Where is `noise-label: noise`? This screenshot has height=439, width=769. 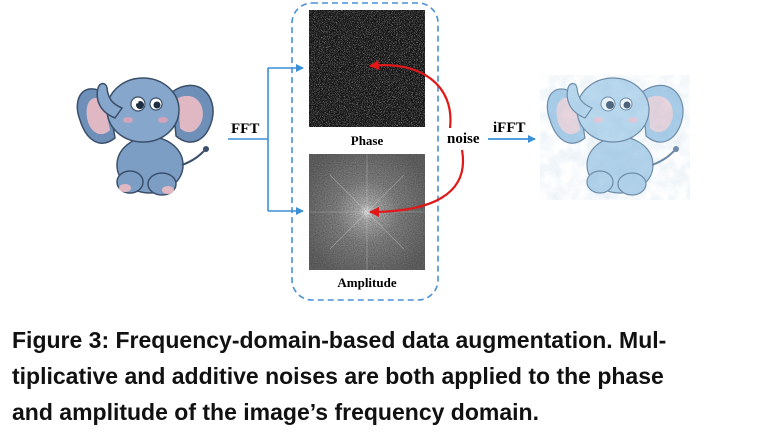 noise-label: noise is located at coordinates (463, 139).